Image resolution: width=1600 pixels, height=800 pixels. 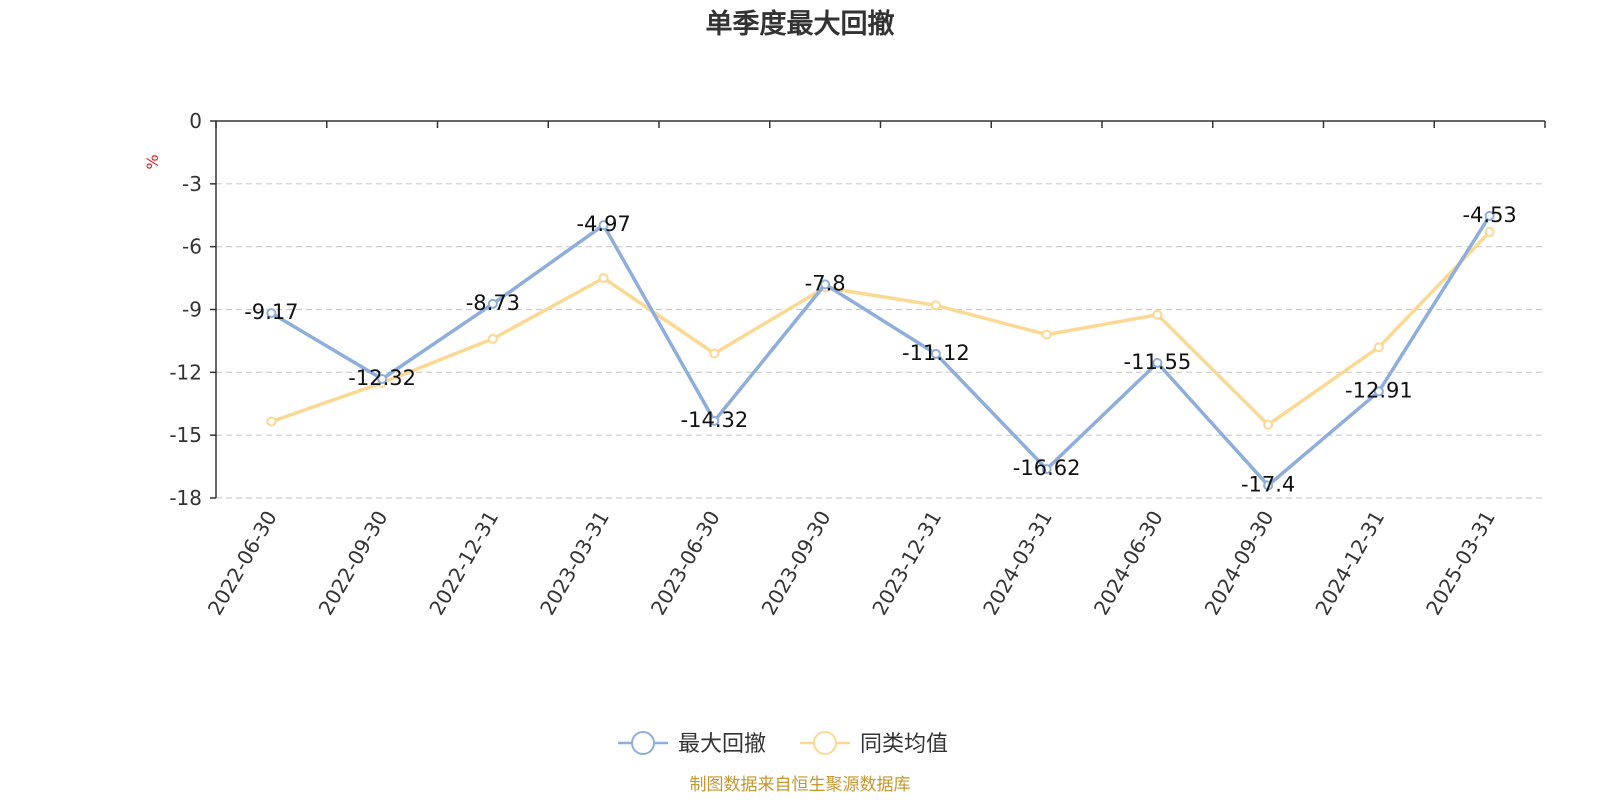 I want to click on data-label: -12.32, so click(x=382, y=378).